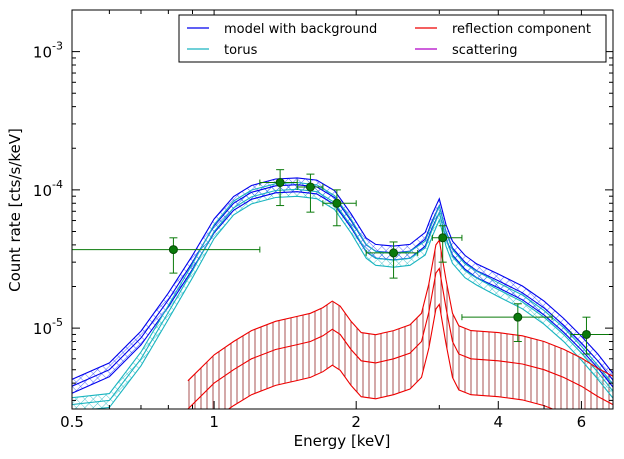  I want to click on legend-item-torus: torus, so click(222, 50).